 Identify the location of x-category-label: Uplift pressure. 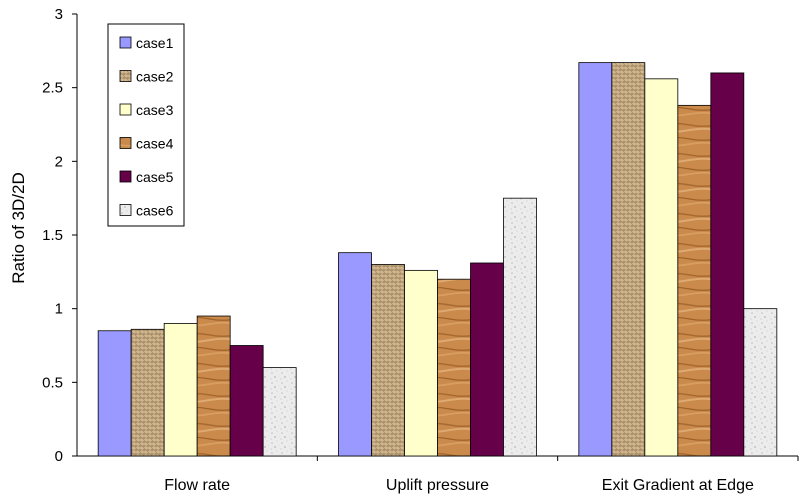
(437, 485).